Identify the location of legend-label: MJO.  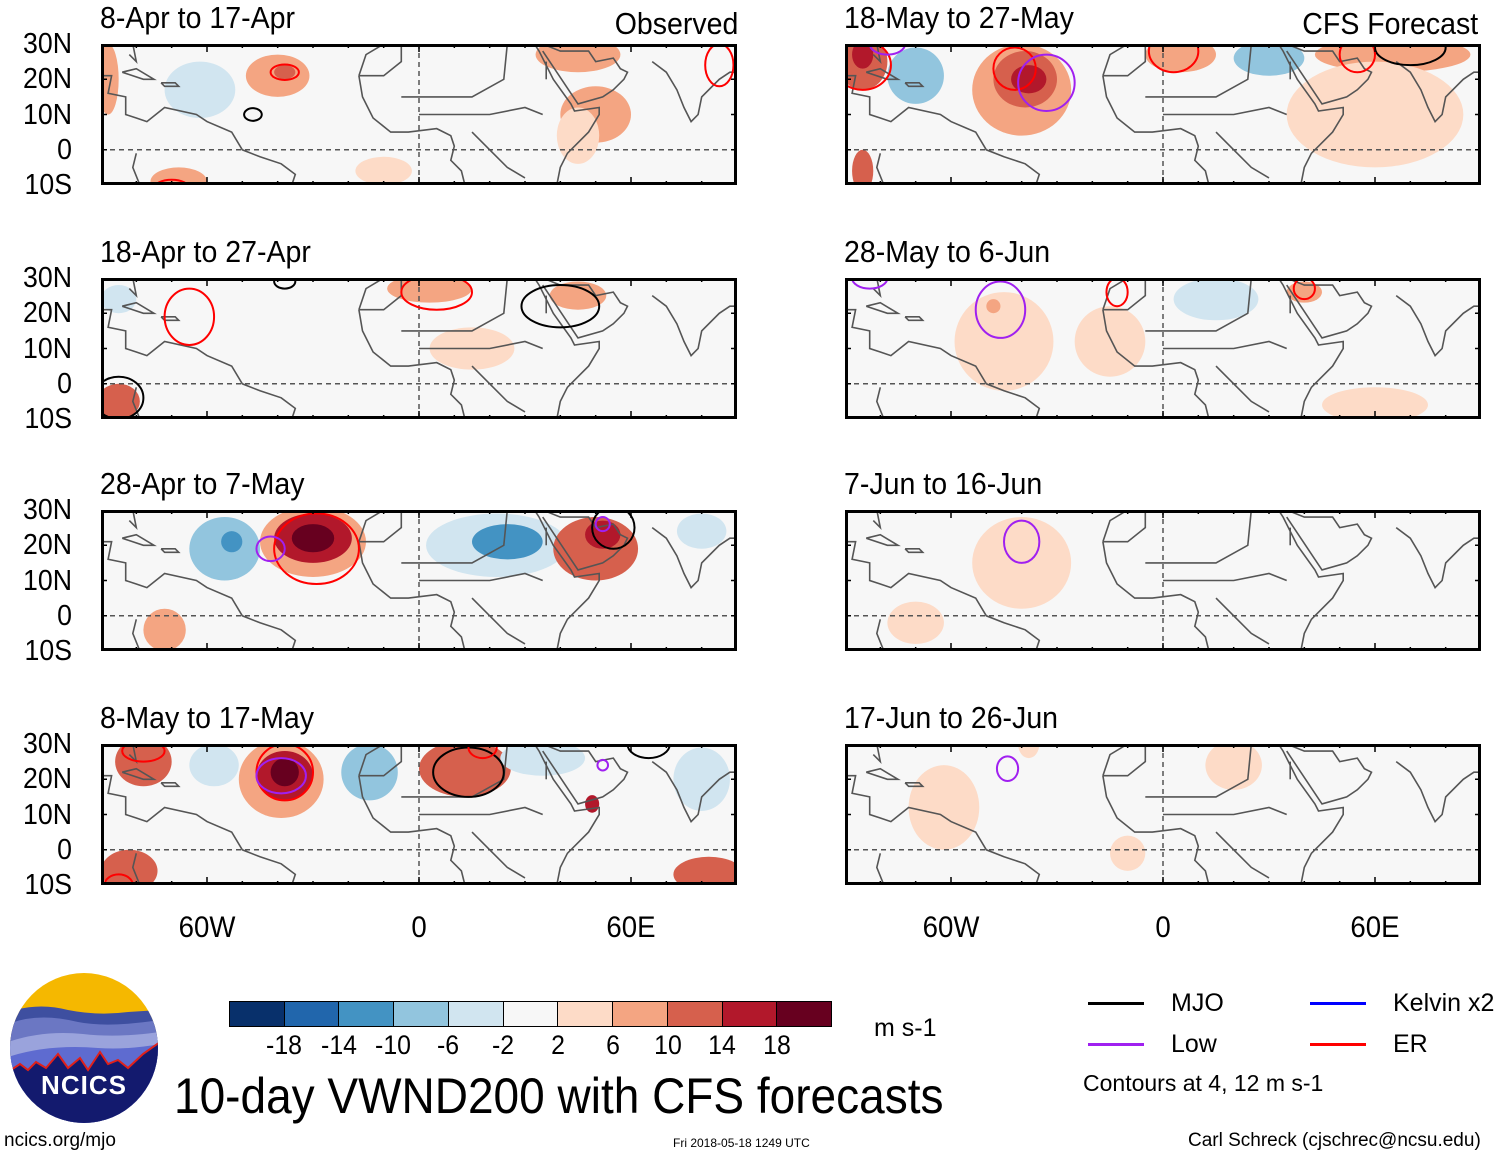
(1197, 1003).